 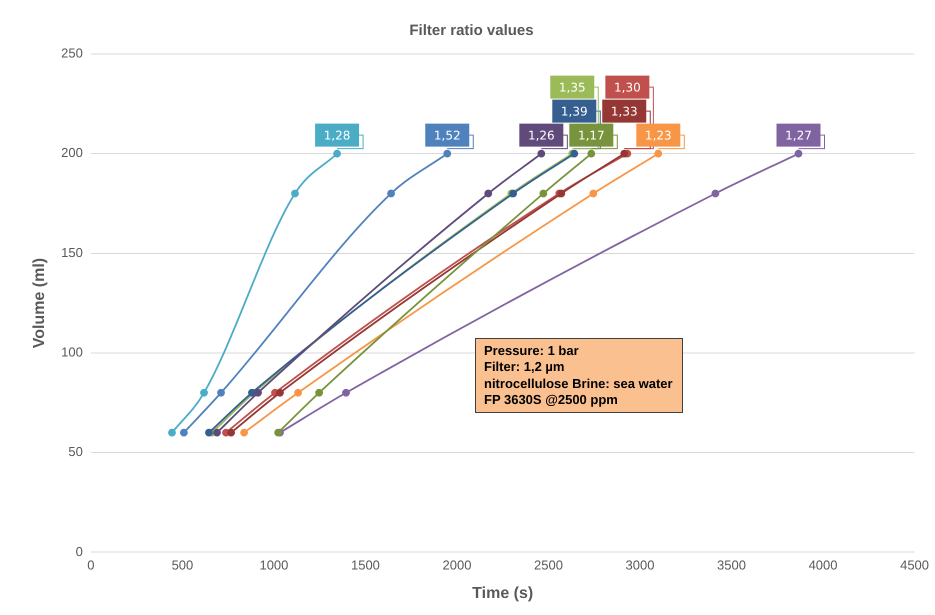 I want to click on annotation: 1,23, so click(x=658, y=135).